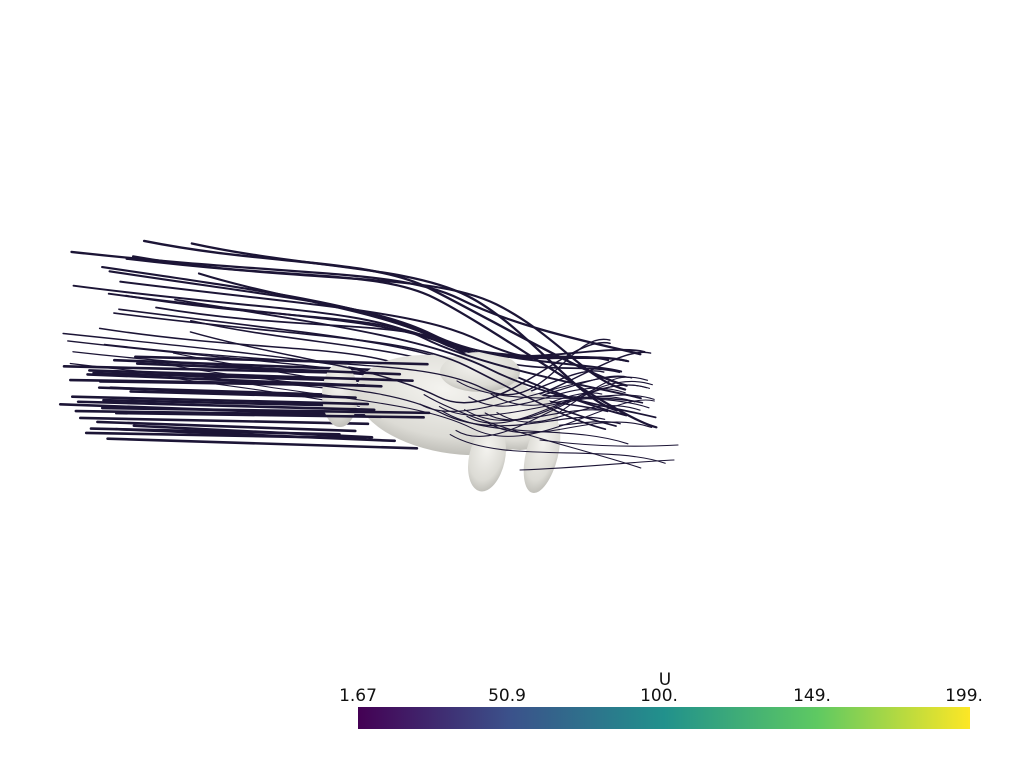 Image resolution: width=1024 pixels, height=772 pixels. I want to click on colormap-gradient-bar, so click(664, 718).